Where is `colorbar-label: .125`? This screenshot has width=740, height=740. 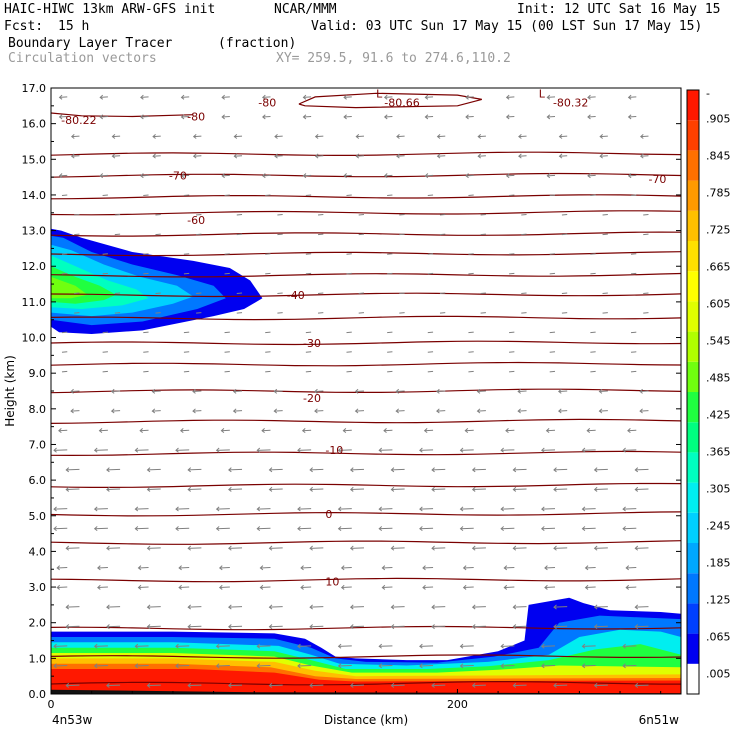 colorbar-label: .125 is located at coordinates (718, 600).